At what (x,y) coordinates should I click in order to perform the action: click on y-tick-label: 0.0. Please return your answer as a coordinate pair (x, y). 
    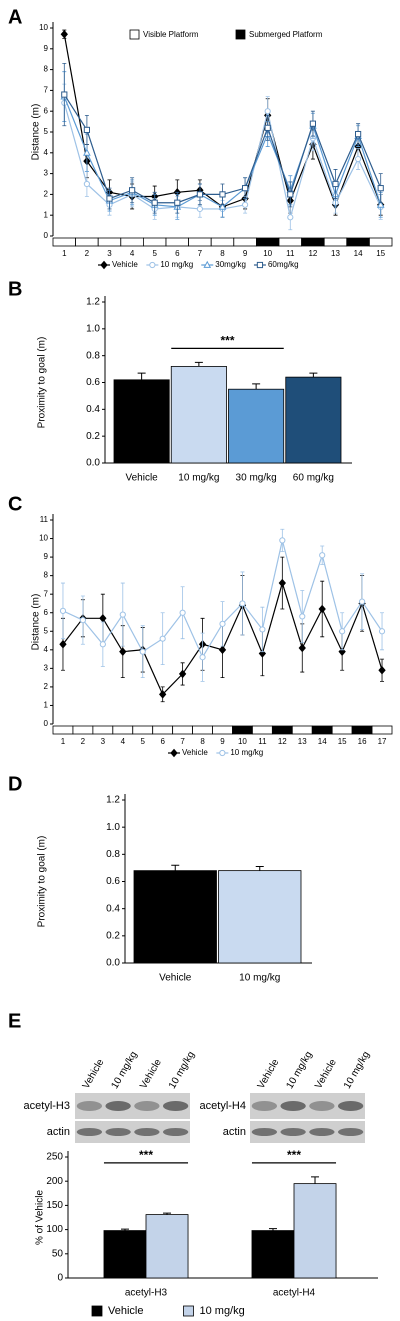
    Looking at the image, I should click on (93, 463).